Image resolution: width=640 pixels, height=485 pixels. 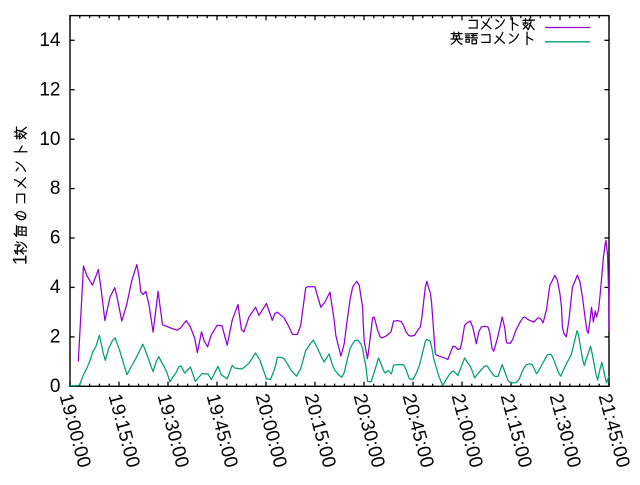 I want to click on svg-text: 10, so click(x=49, y=139).